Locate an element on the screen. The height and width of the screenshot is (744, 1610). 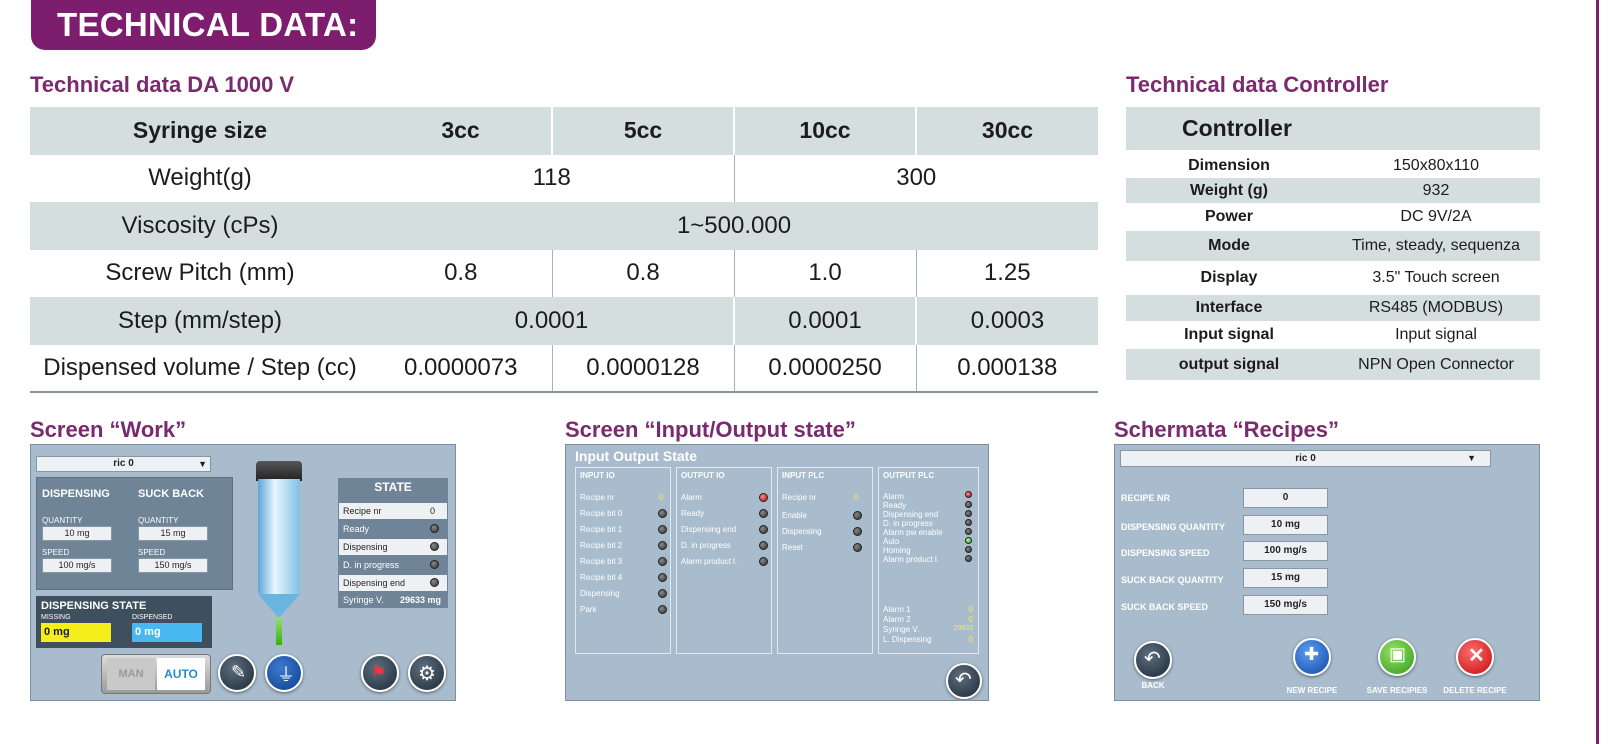
settings-button: ⚙ is located at coordinates (427, 673).